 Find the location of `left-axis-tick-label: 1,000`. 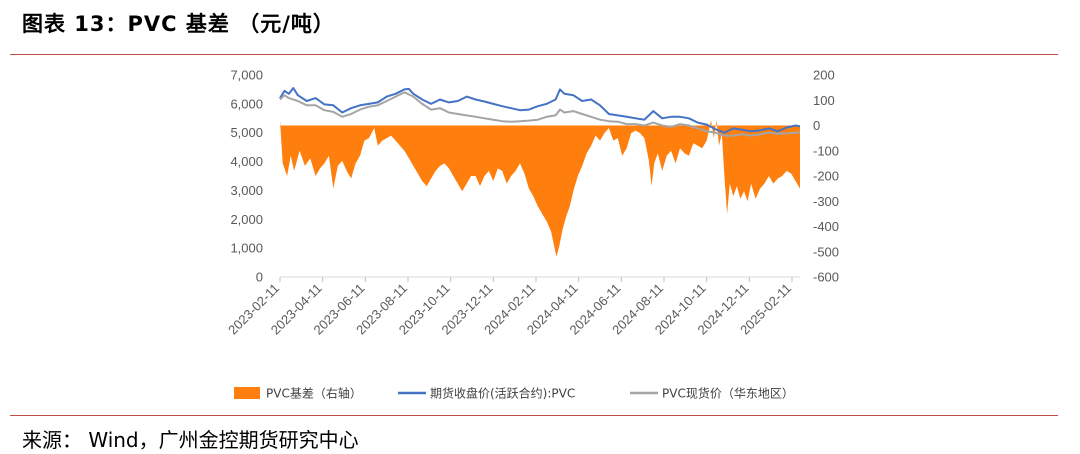

left-axis-tick-label: 1,000 is located at coordinates (246, 248).